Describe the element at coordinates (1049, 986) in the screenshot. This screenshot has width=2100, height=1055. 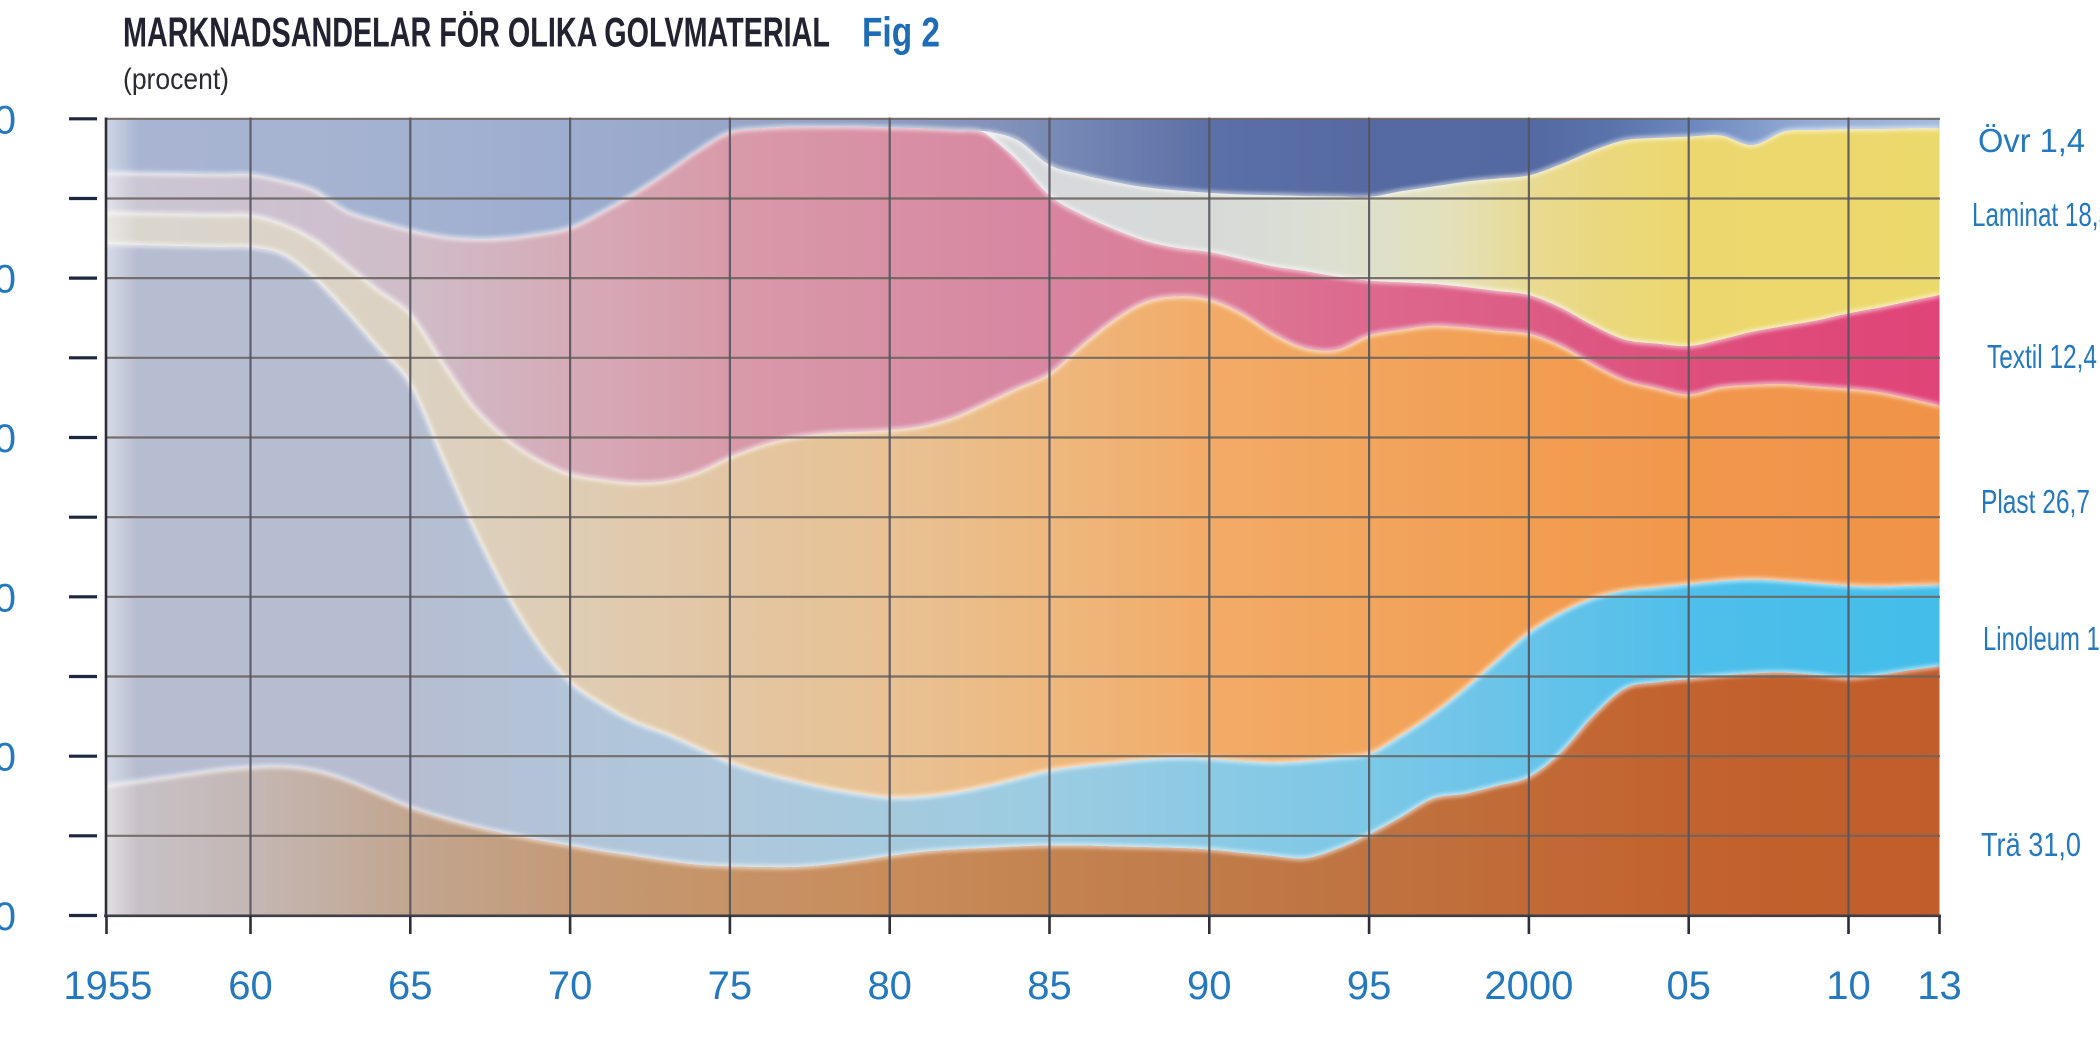
I see `svg-text: 85` at that location.